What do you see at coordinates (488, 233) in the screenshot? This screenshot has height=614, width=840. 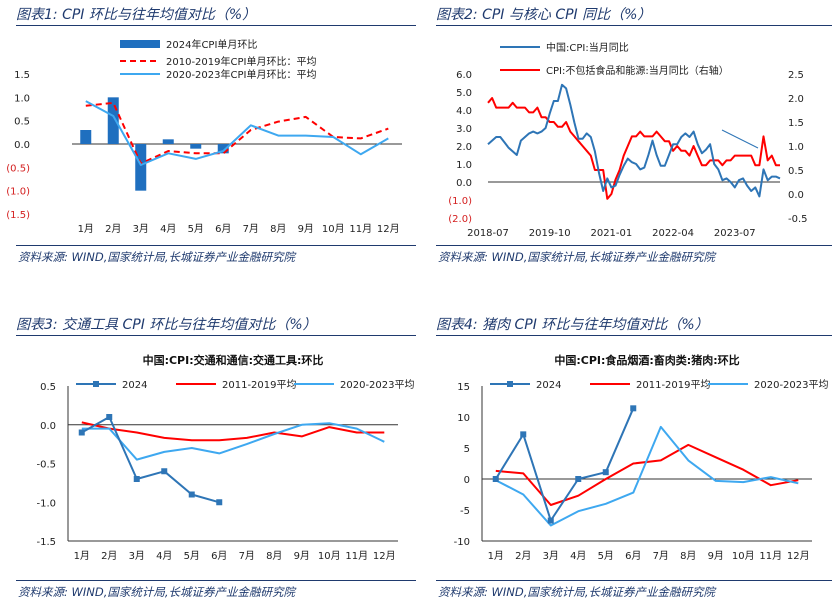 I see `x-tick-label: 2018-07` at bounding box center [488, 233].